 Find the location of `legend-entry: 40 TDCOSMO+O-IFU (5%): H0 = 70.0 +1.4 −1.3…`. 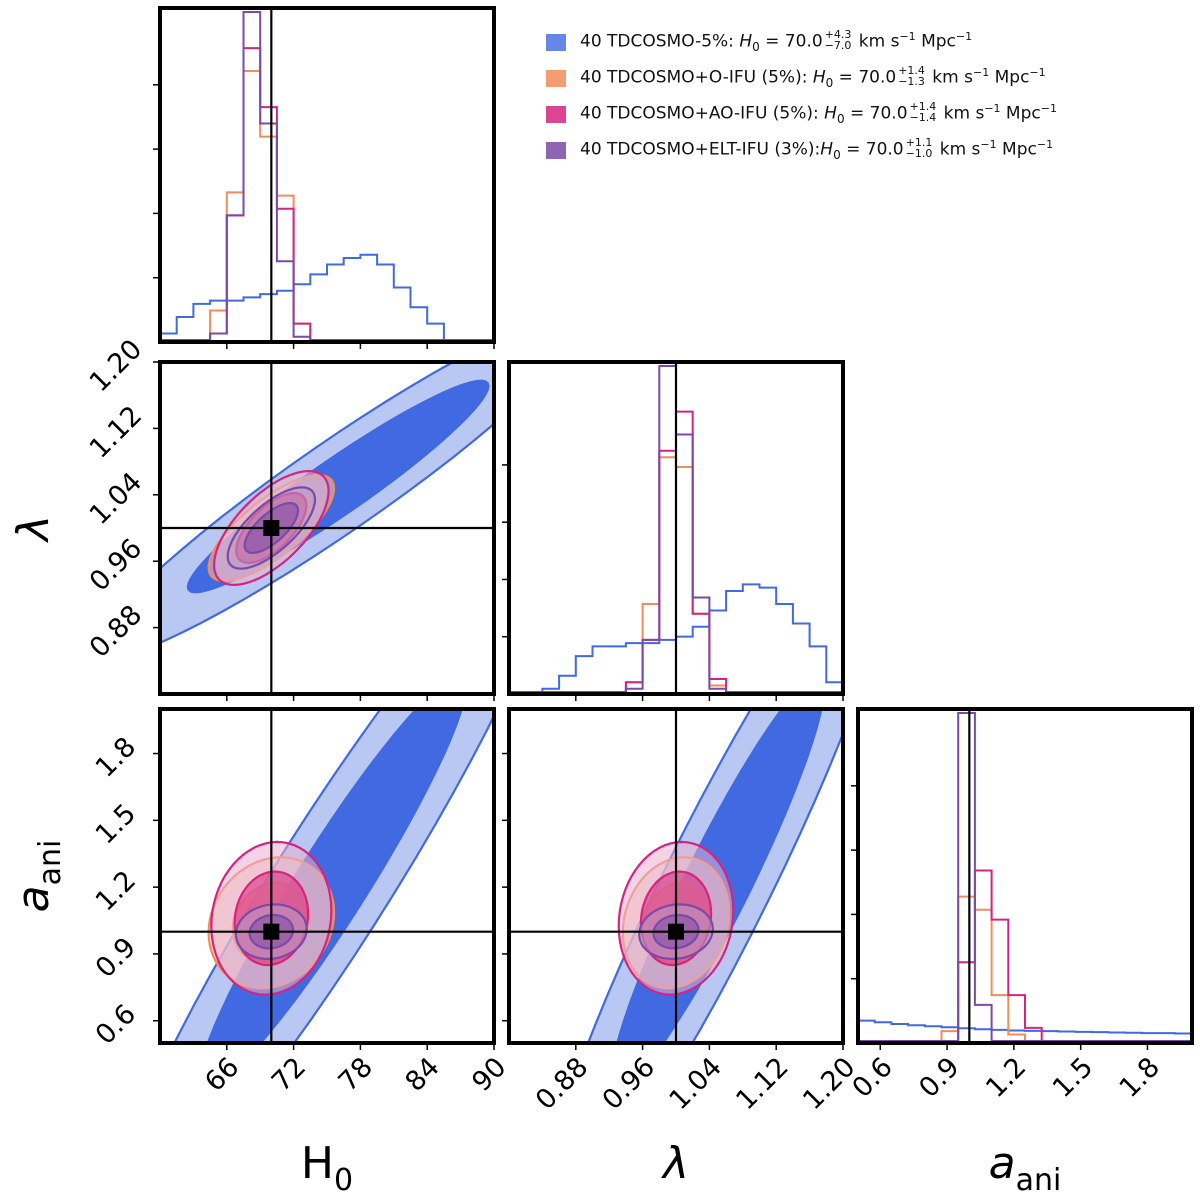

legend-entry: 40 TDCOSMO+O-IFU (5%): H0 = 70.0 +1.4 −1.3… is located at coordinates (801, 78).